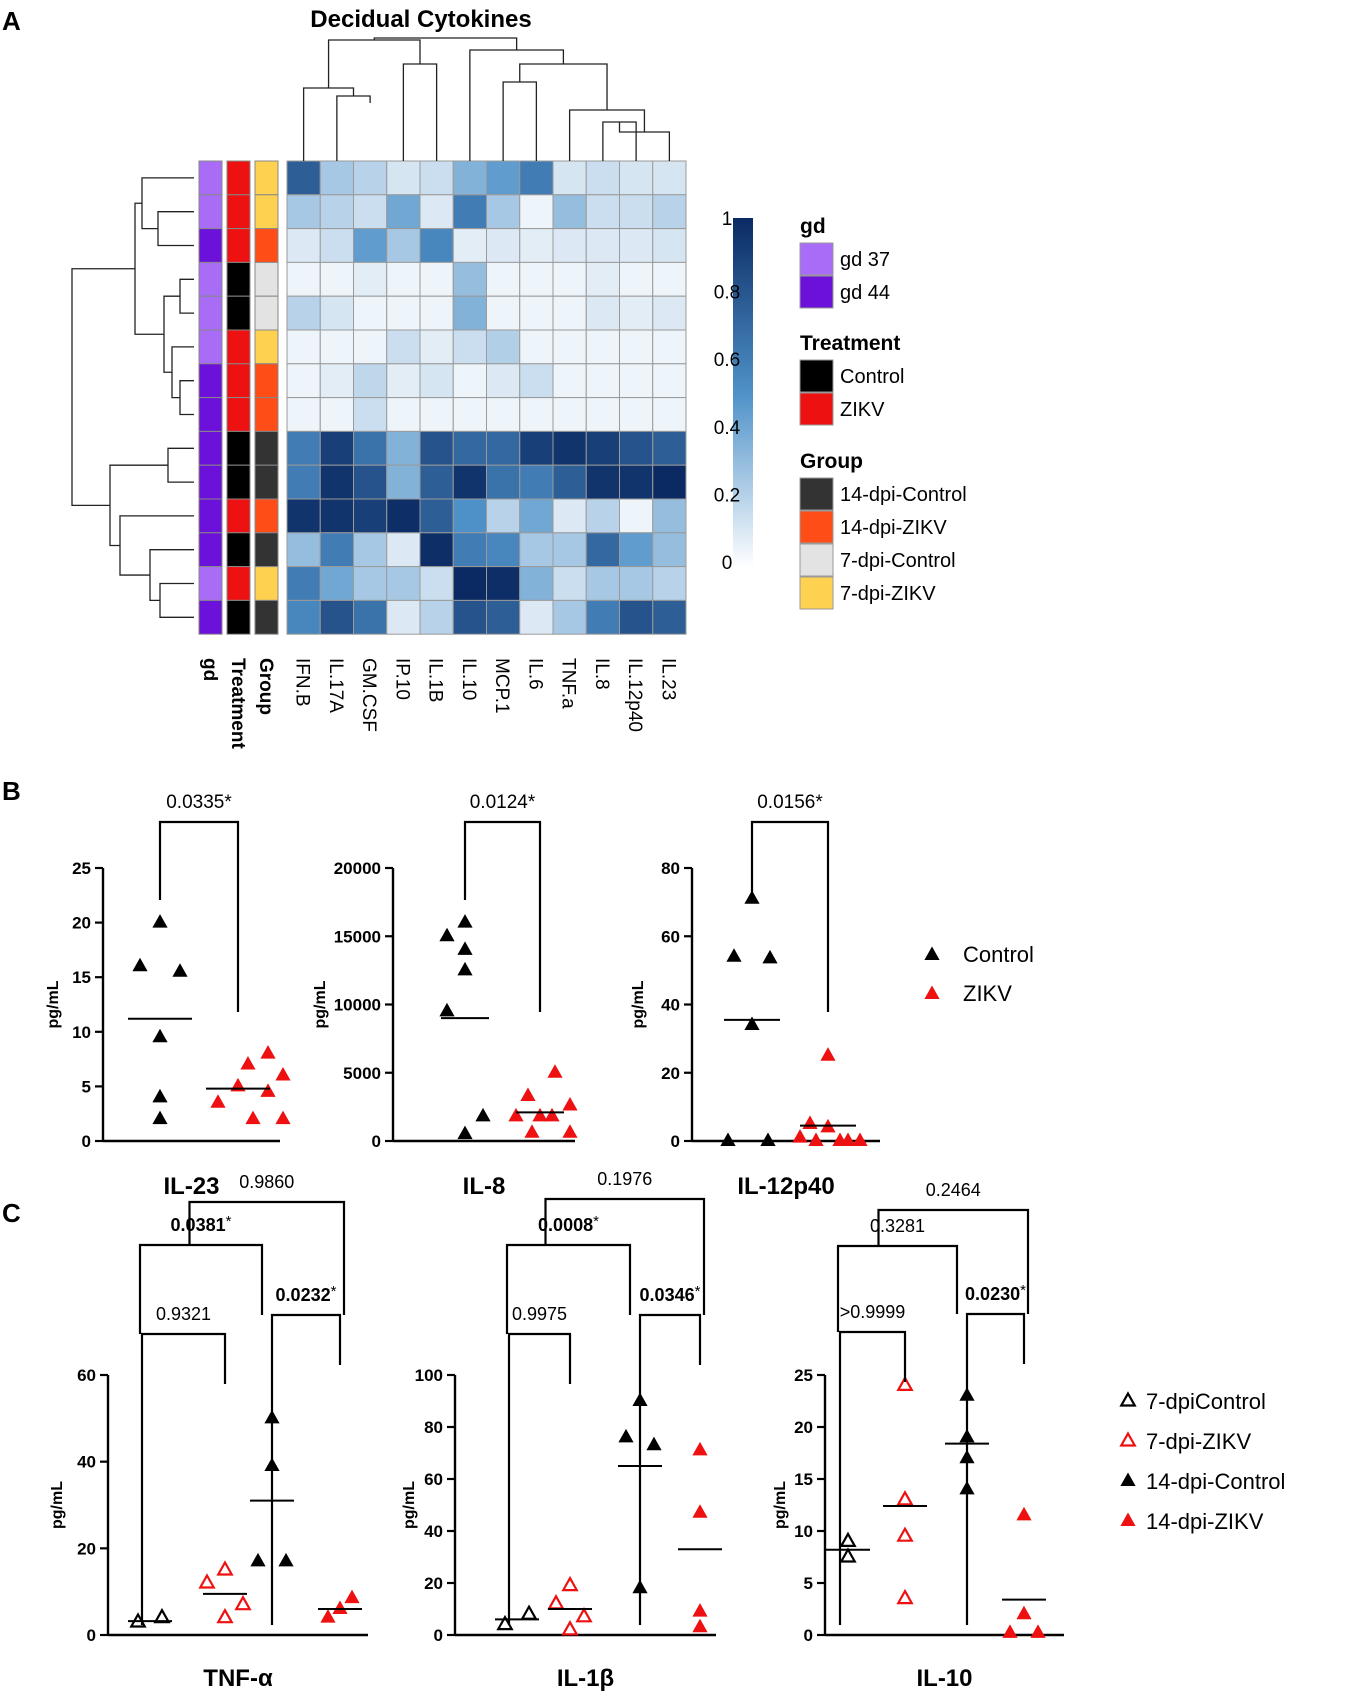  What do you see at coordinates (670, 1005) in the screenshot?
I see `y-tick-label: 40` at bounding box center [670, 1005].